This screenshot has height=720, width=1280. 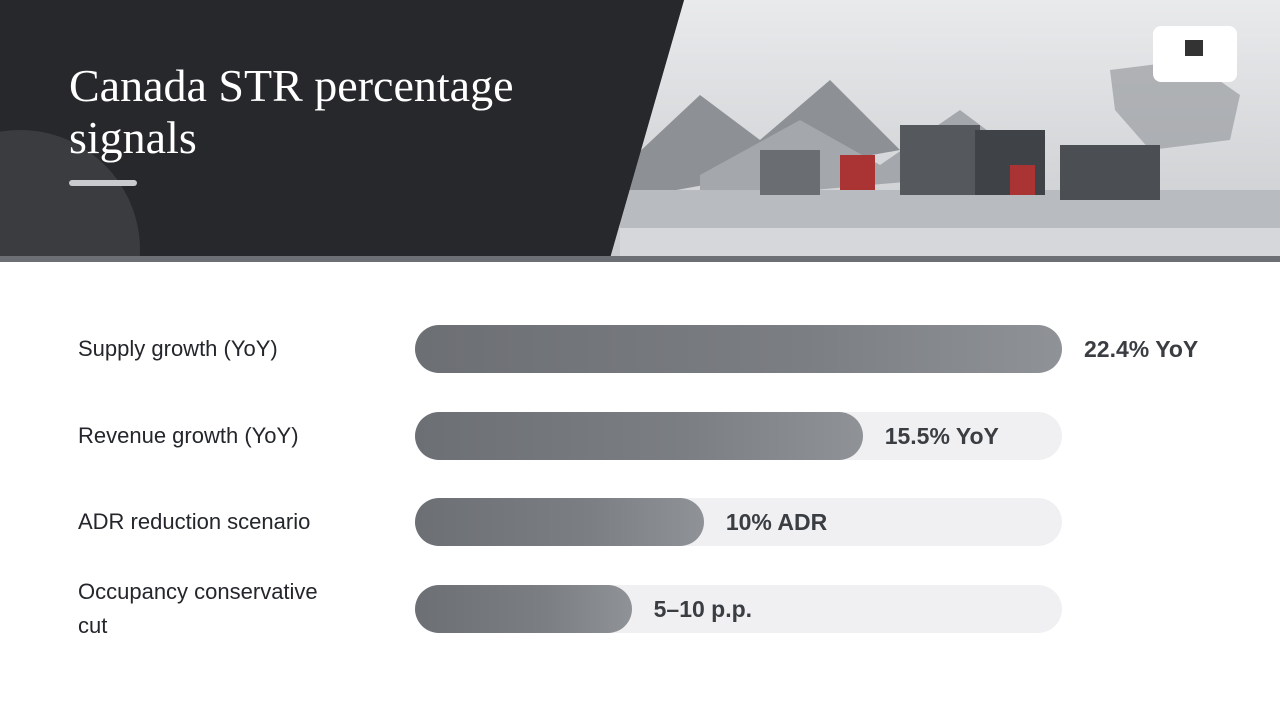 I want to click on category-label: Occupancy conservative cut, so click(x=198, y=609).